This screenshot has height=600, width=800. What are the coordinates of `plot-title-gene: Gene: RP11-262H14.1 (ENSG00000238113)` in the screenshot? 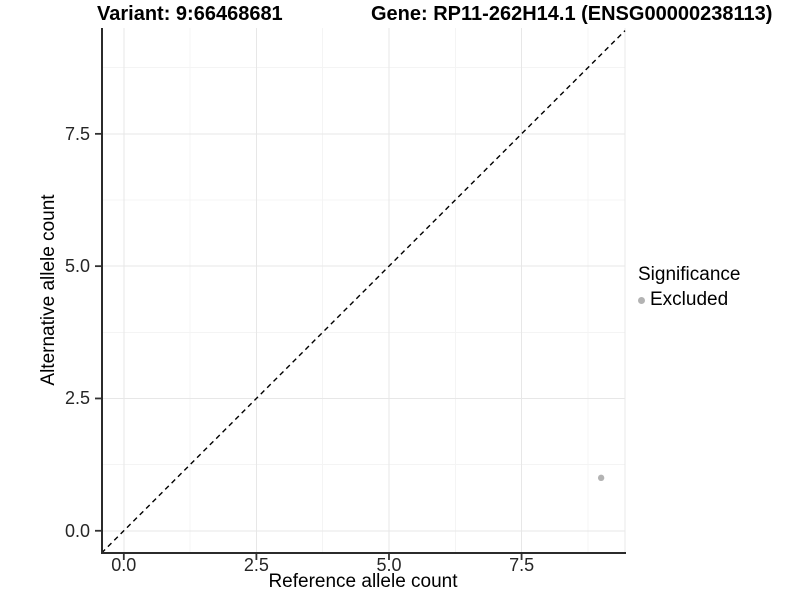 It's located at (572, 14).